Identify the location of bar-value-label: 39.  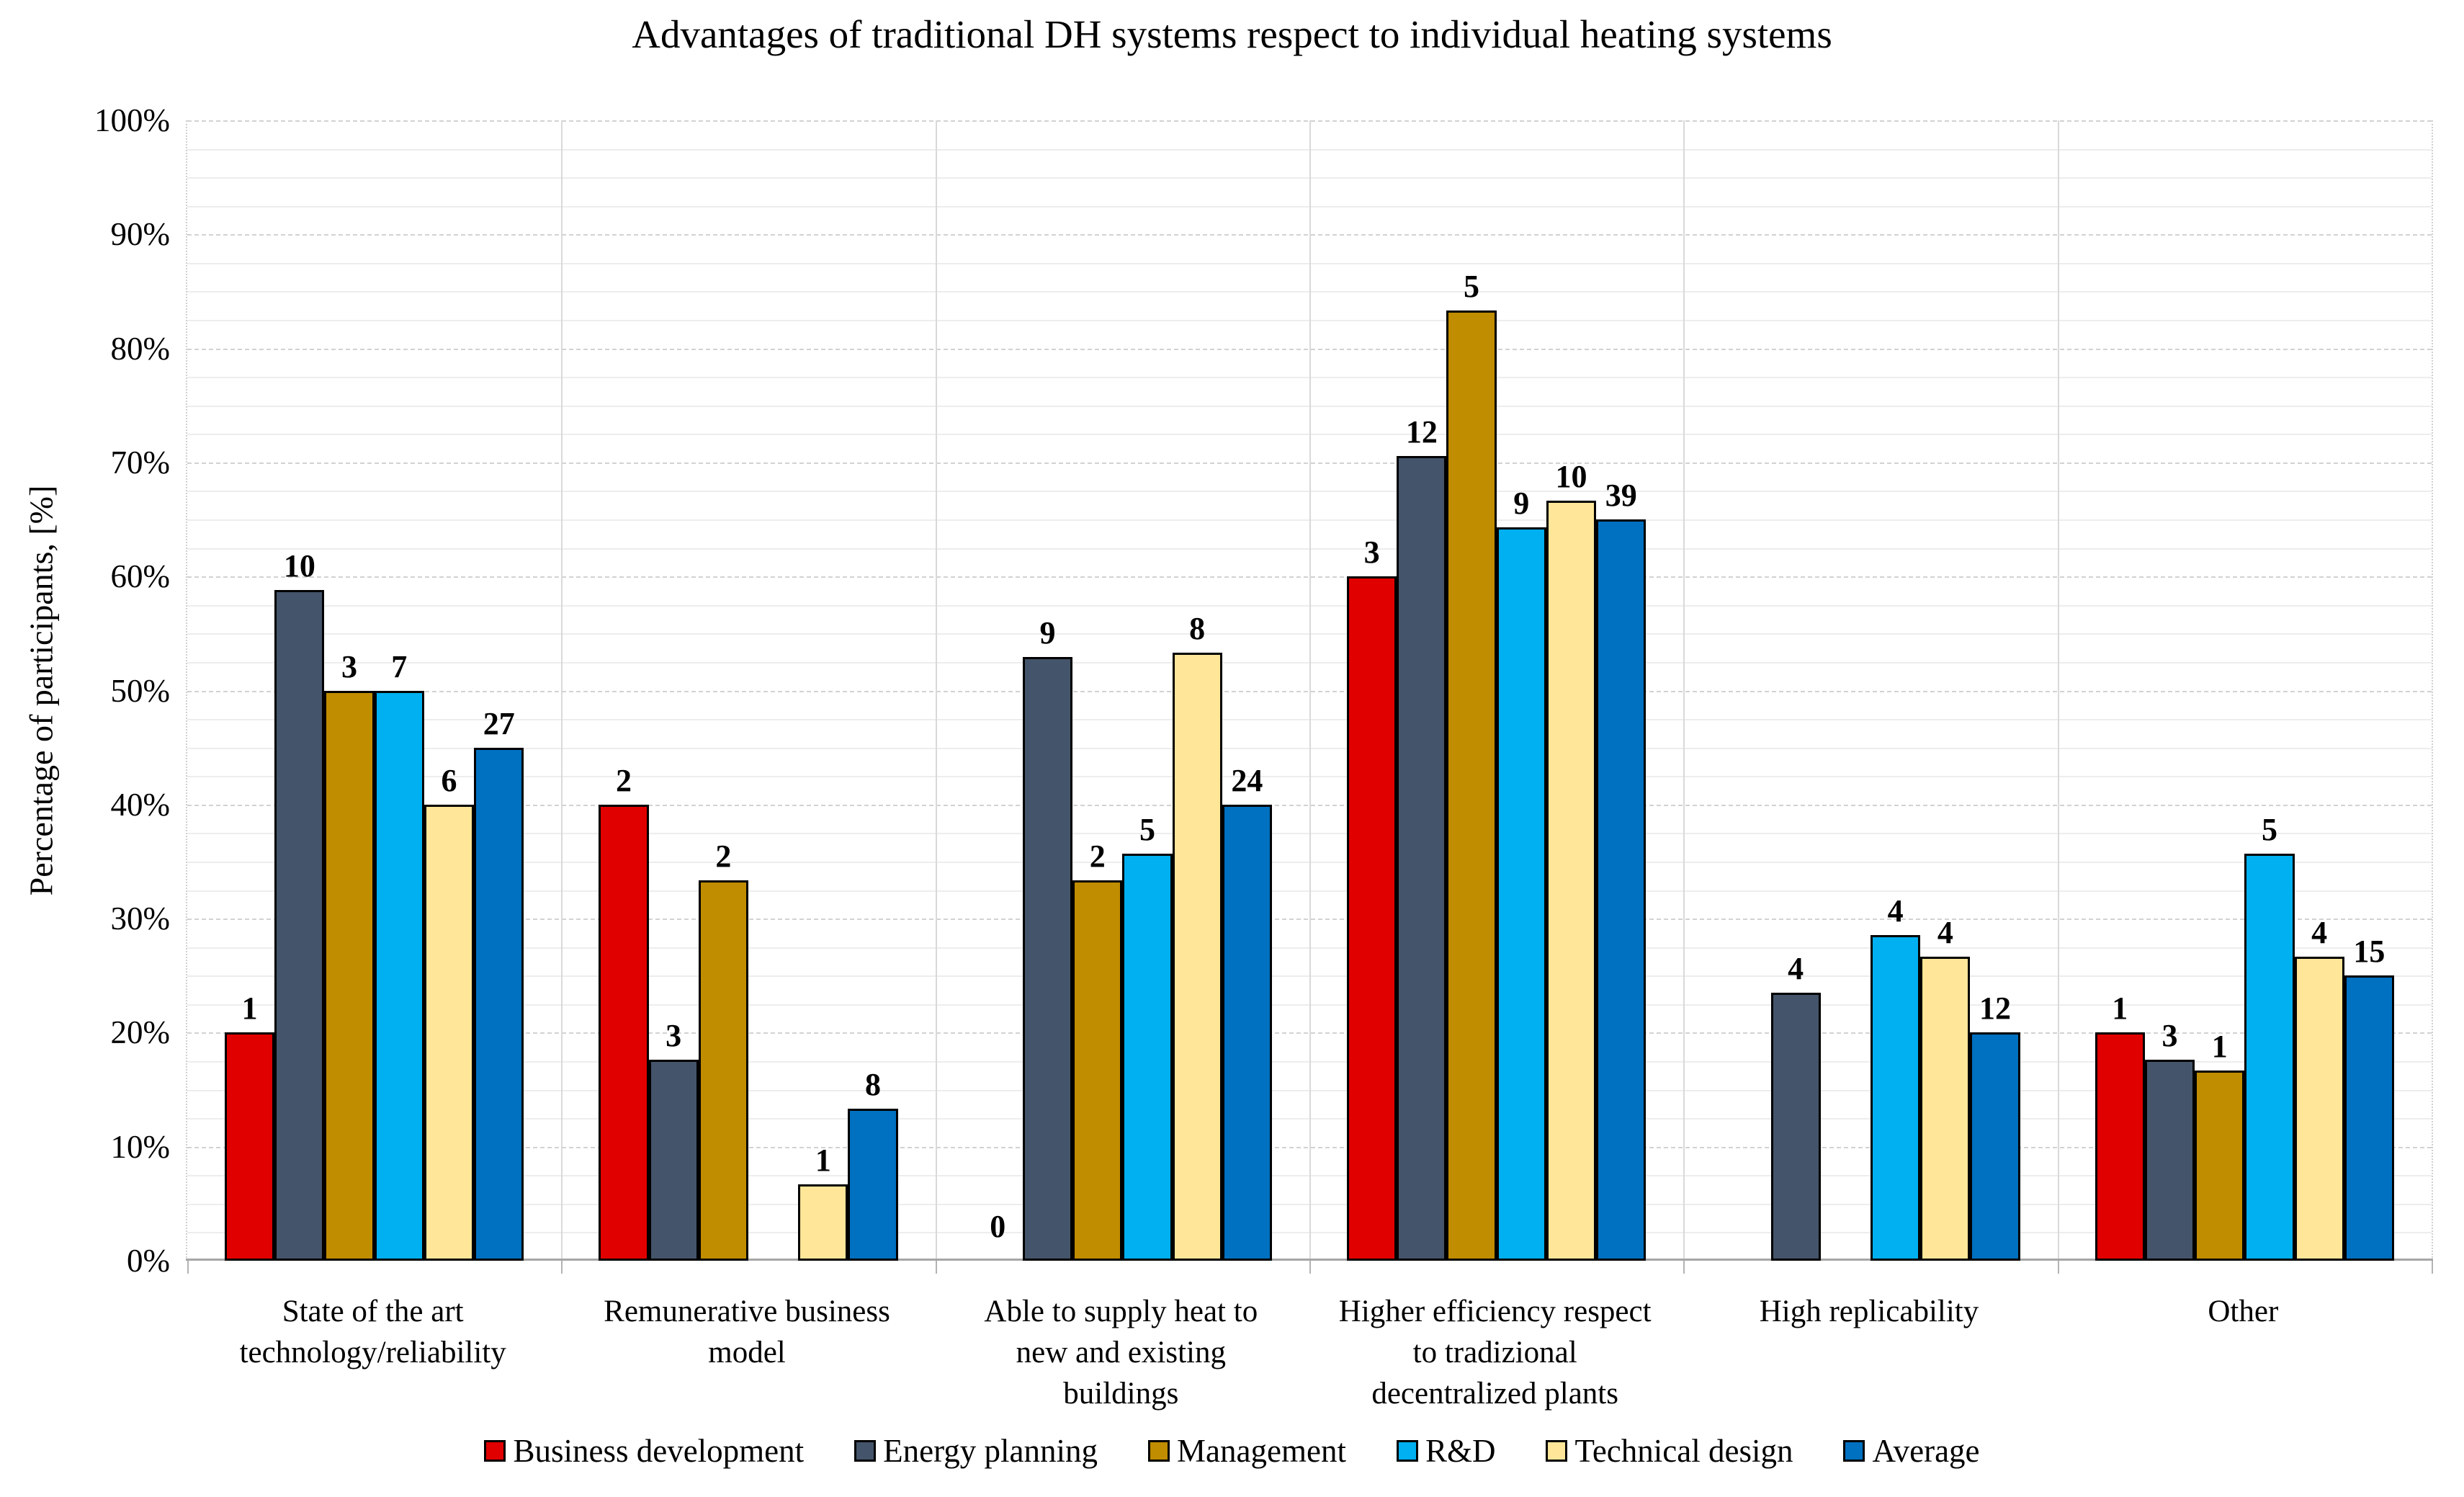
(1621, 496).